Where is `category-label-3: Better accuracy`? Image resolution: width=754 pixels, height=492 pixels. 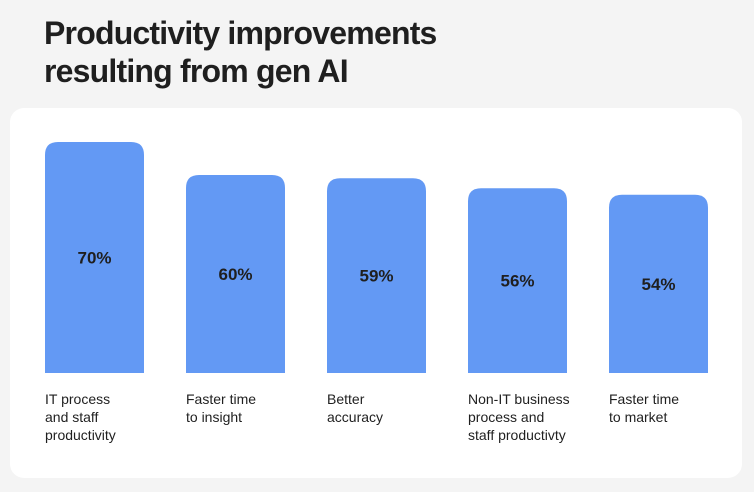
category-label-3: Better accuracy is located at coordinates (397, 408).